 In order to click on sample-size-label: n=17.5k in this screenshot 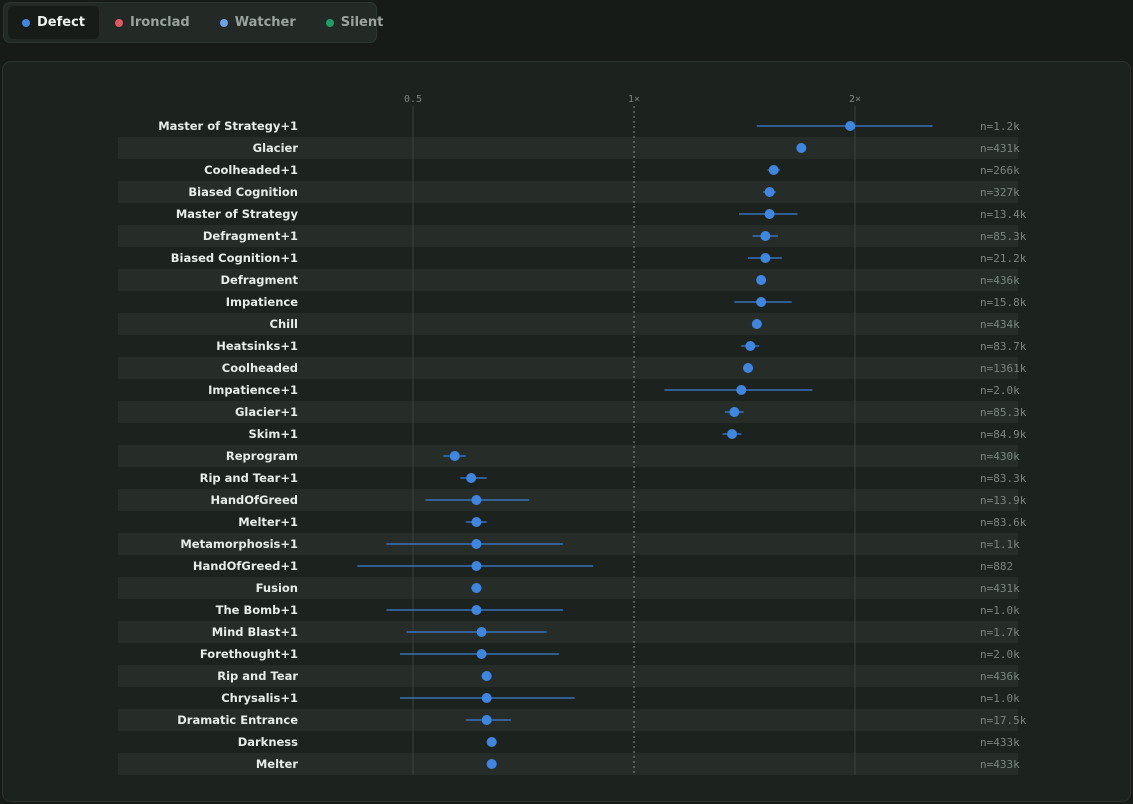, I will do `click(1003, 720)`.